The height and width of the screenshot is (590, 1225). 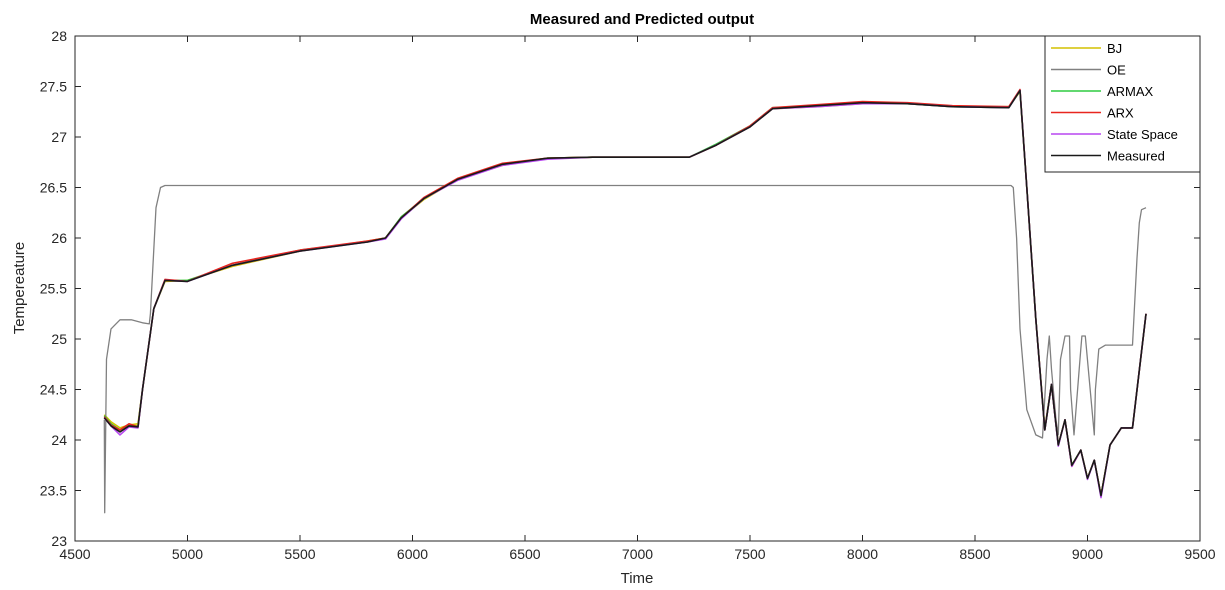 What do you see at coordinates (53, 491) in the screenshot?
I see `y-tick-label: 23.5` at bounding box center [53, 491].